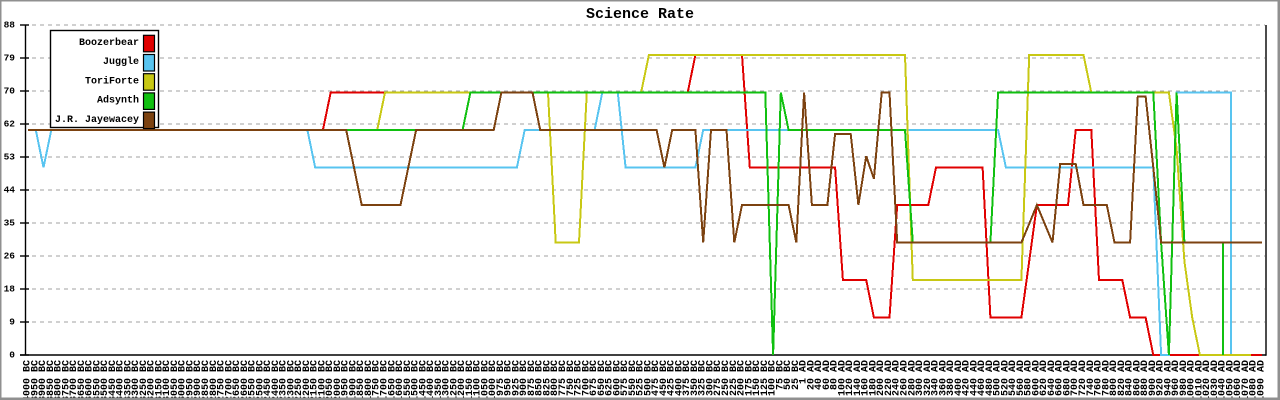 The width and height of the screenshot is (1280, 400). Describe the element at coordinates (10, 25) in the screenshot. I see `svg-text: 88` at that location.